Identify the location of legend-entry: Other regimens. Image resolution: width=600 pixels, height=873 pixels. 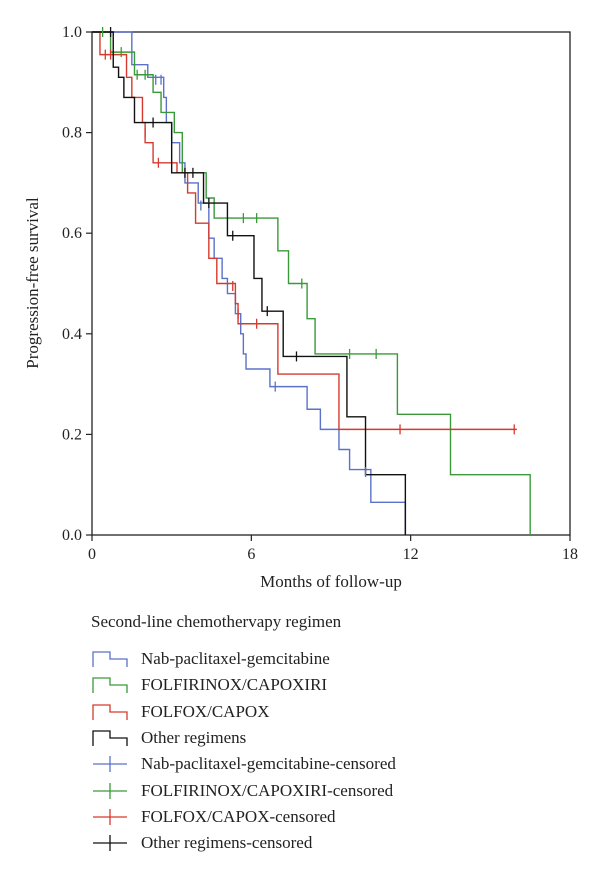
(341, 738).